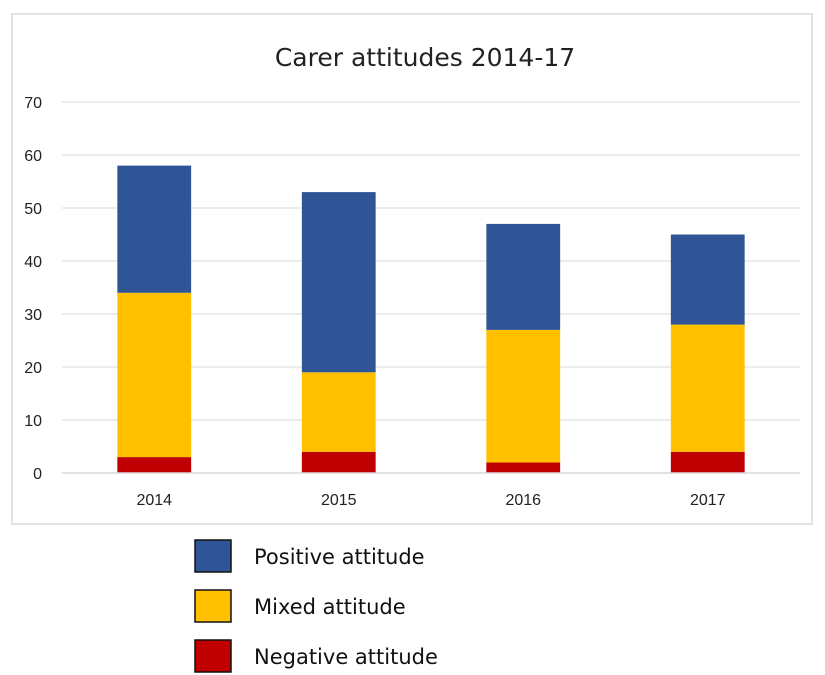 Image resolution: width=825 pixels, height=675 pixels. I want to click on bar-mixed-attitude-2014, so click(154, 375).